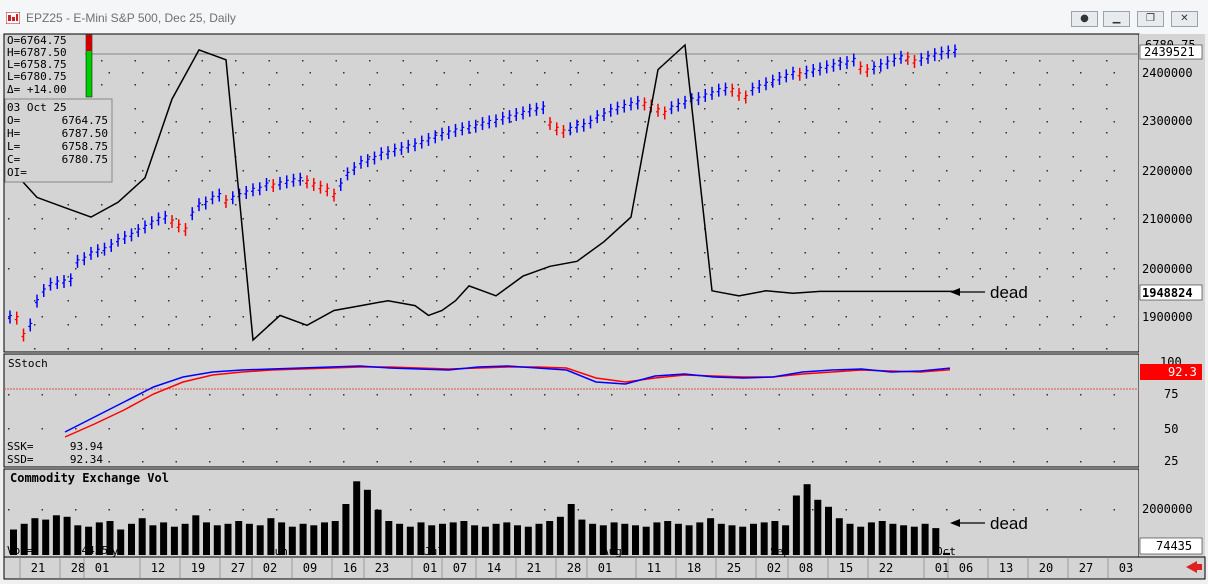  I want to click on circle-button: ●, so click(1084, 19).